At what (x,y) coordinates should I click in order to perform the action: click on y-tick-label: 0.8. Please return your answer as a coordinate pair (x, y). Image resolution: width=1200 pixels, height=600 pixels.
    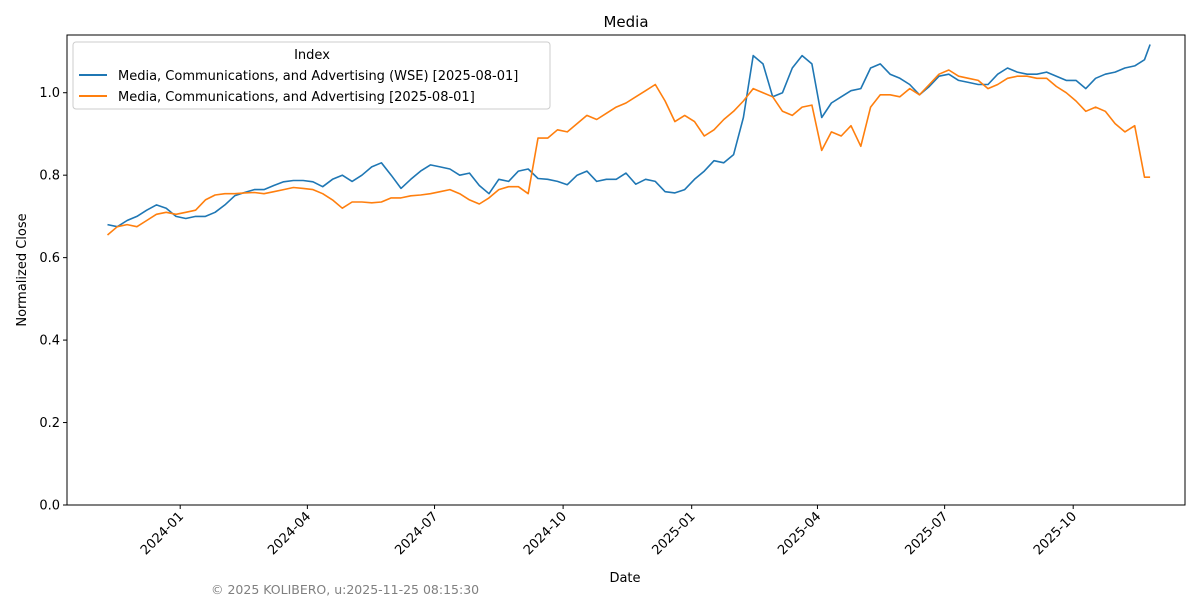
    Looking at the image, I should click on (49, 176).